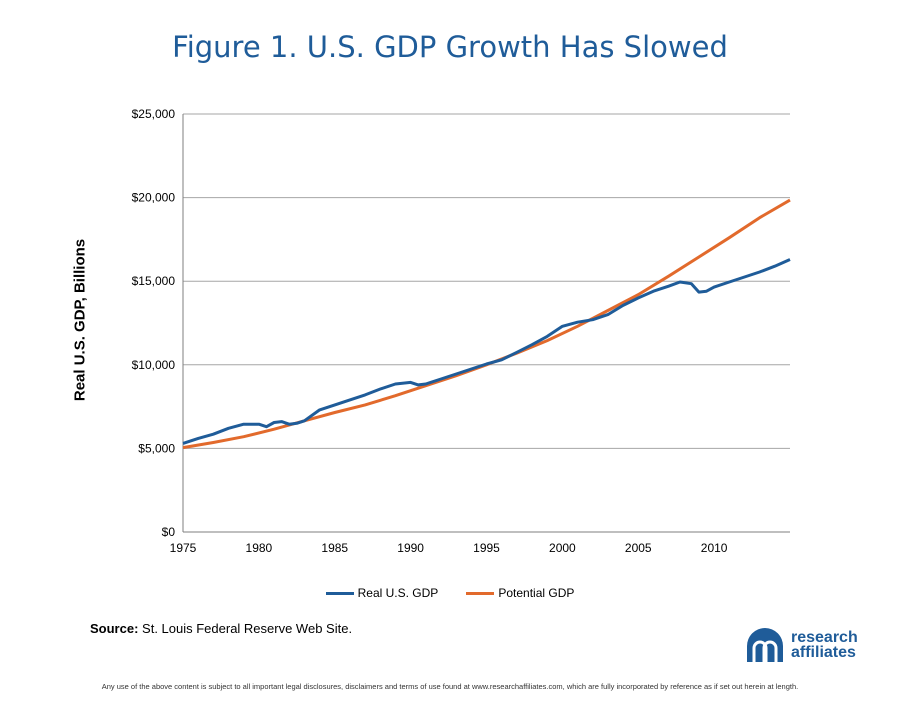 This screenshot has height=704, width=900. Describe the element at coordinates (259, 548) in the screenshot. I see `x-tick-label: 1980` at that location.